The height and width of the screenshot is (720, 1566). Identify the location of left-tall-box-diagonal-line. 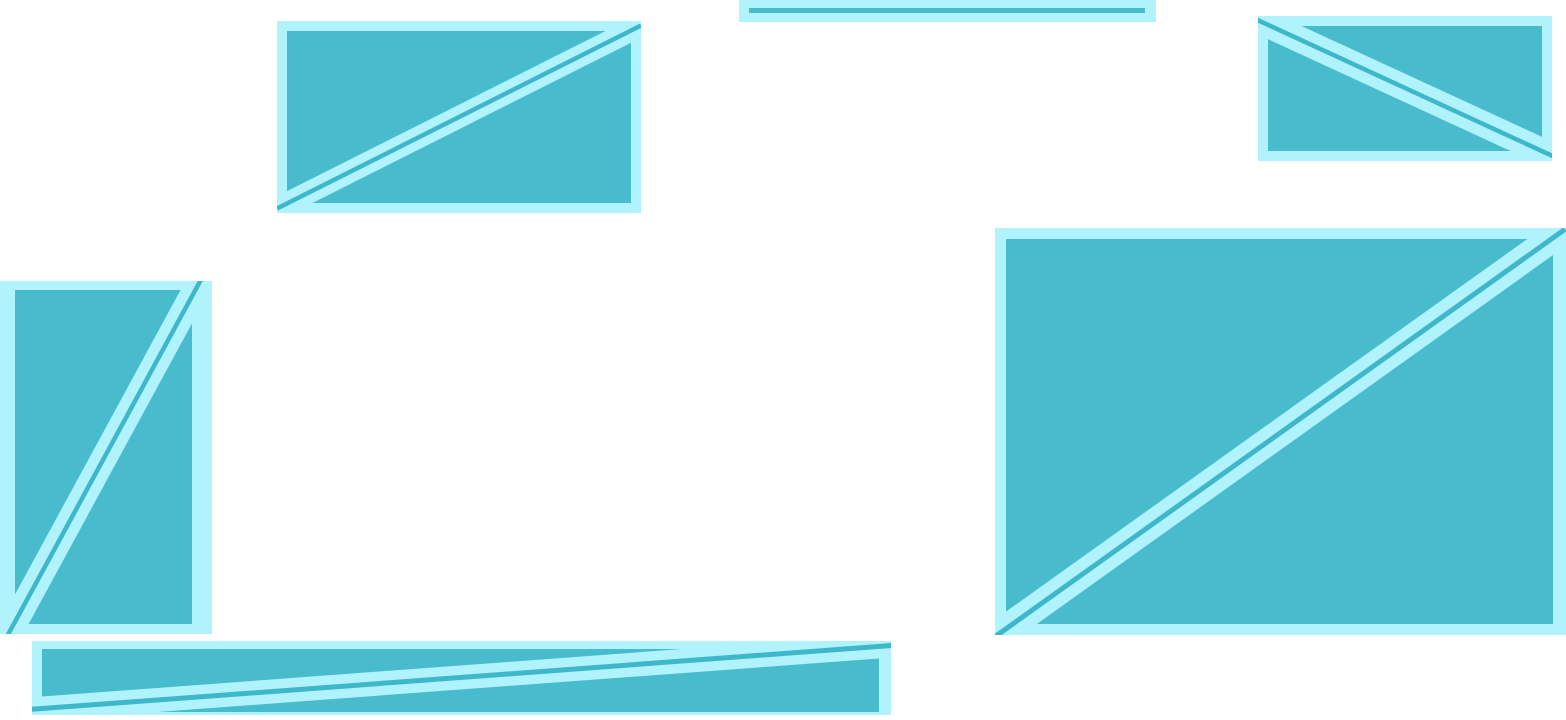
(104, 457).